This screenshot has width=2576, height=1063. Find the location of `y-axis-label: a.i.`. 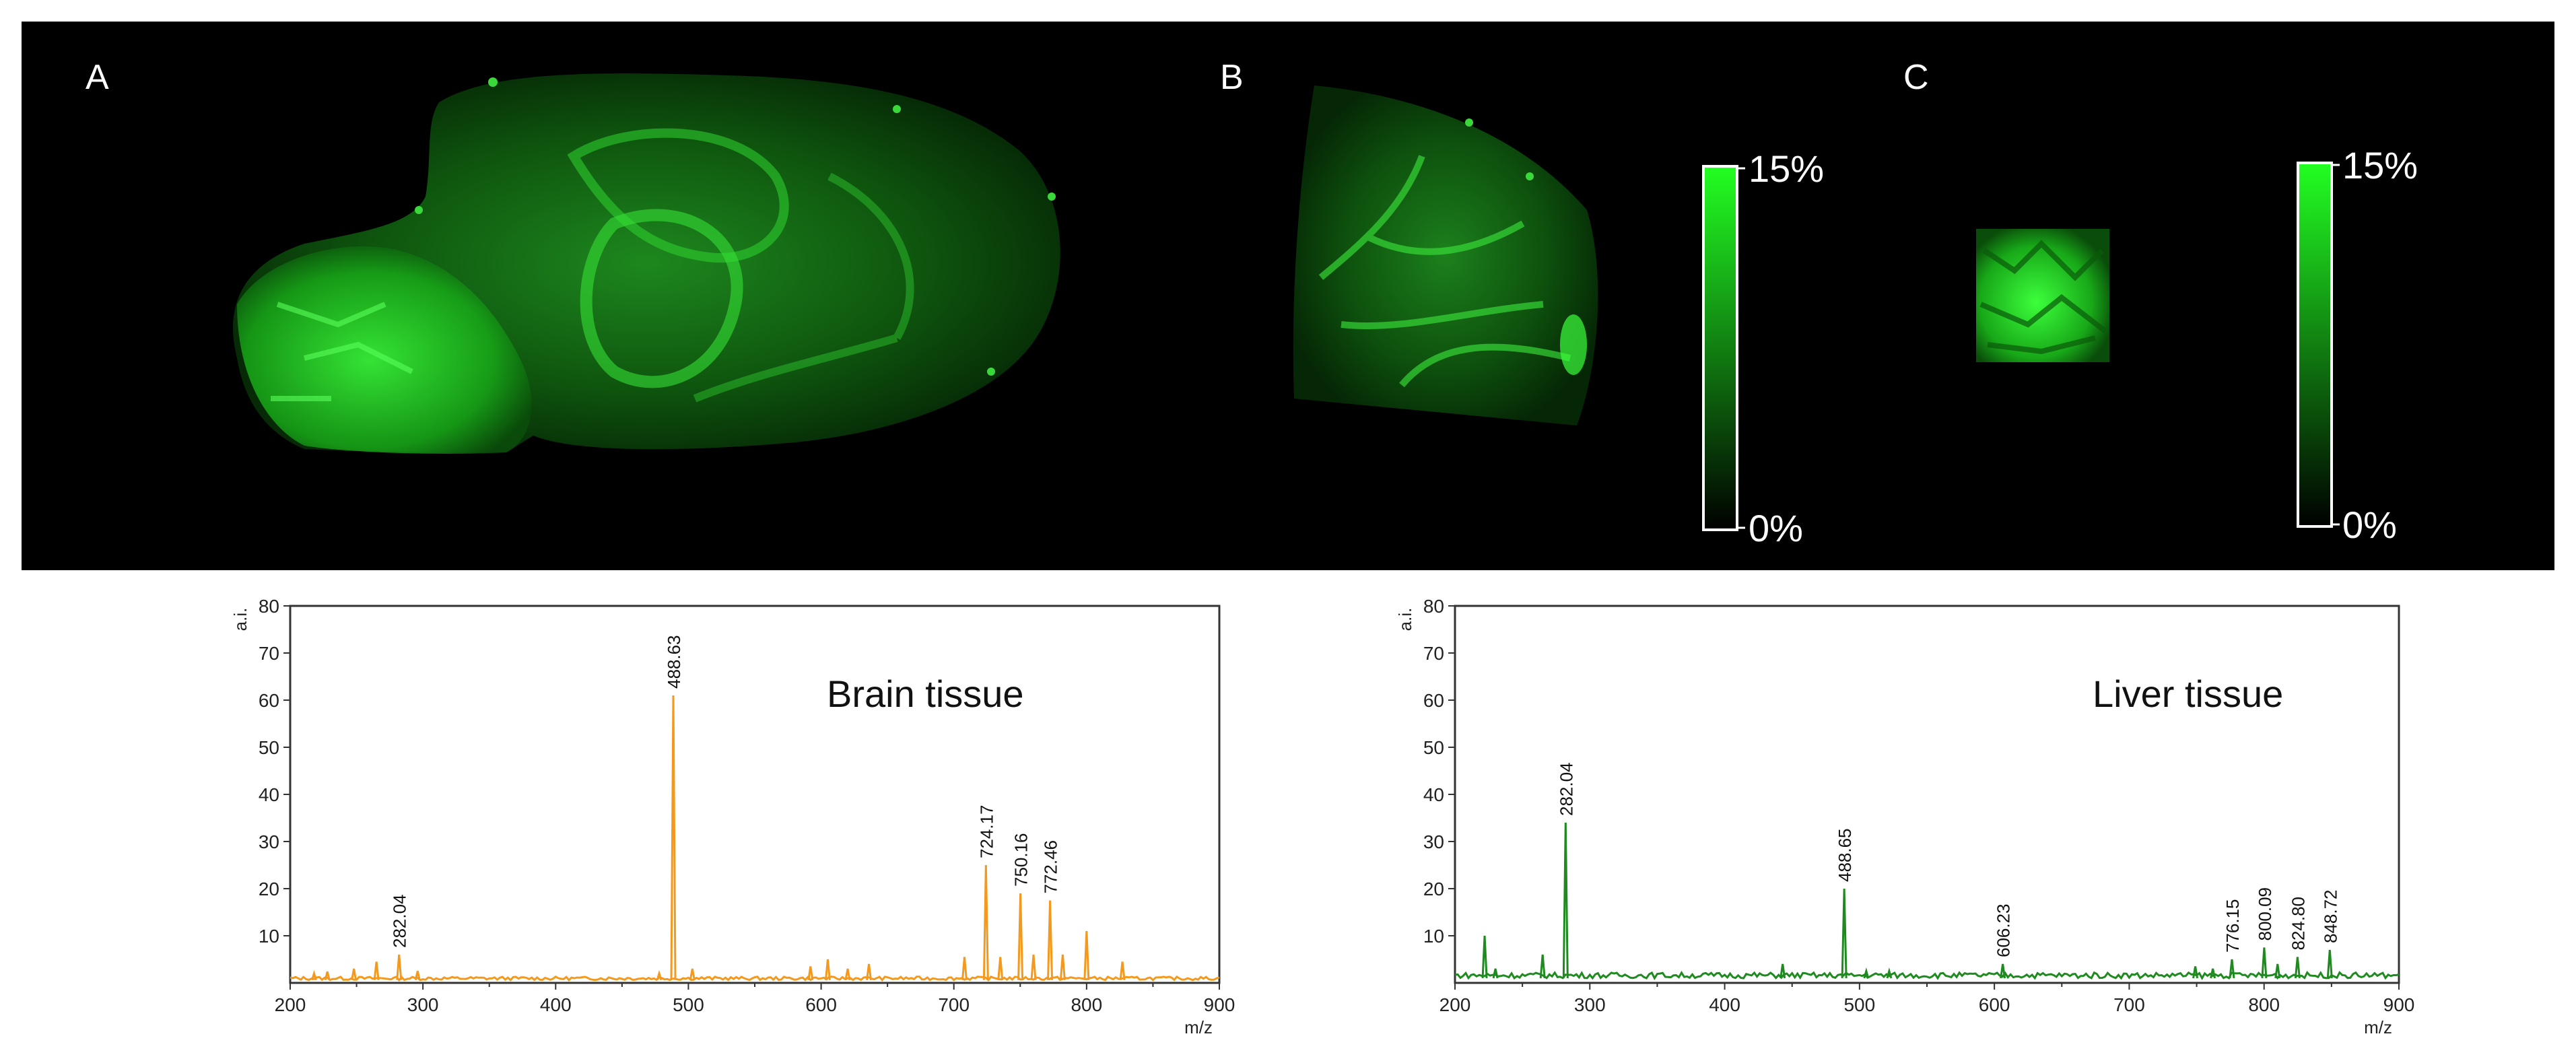

y-axis-label: a.i. is located at coordinates (240, 619).